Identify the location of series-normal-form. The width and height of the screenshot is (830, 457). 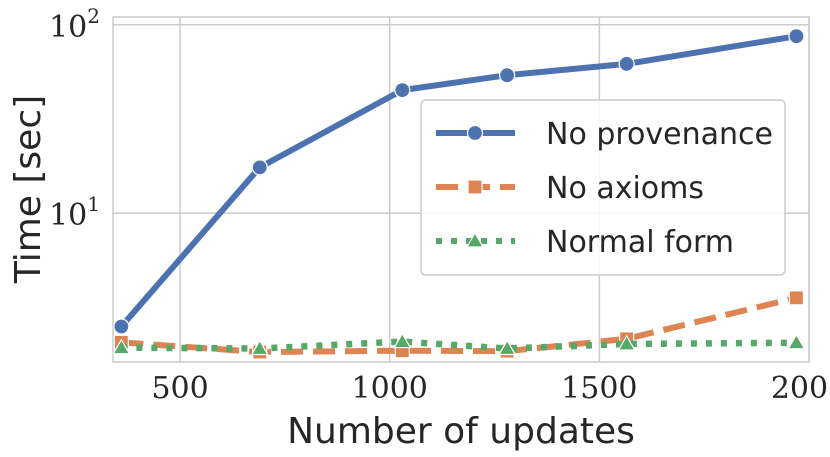
(459, 344).